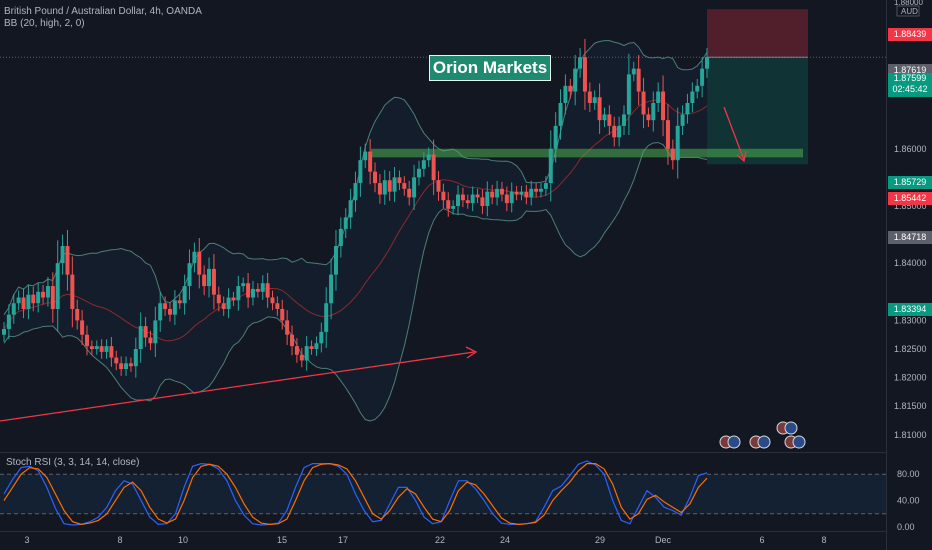  I want to click on osc-tick: 80.00, so click(908, 474).